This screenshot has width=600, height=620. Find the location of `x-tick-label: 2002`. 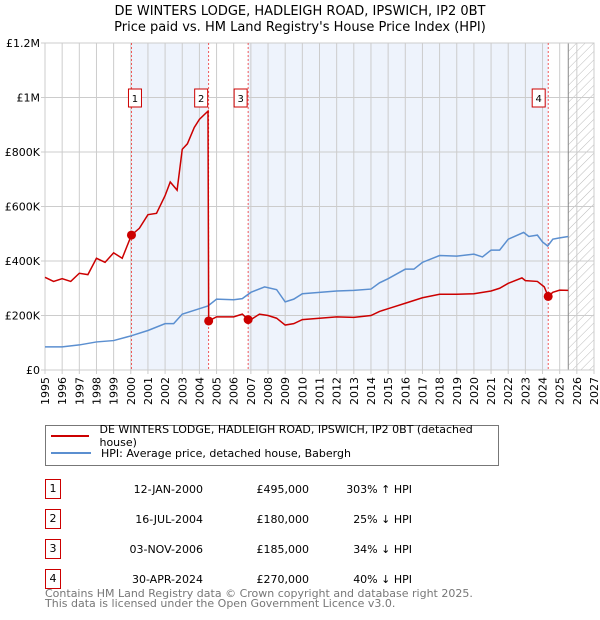

x-tick-label: 2002 is located at coordinates (165, 391).